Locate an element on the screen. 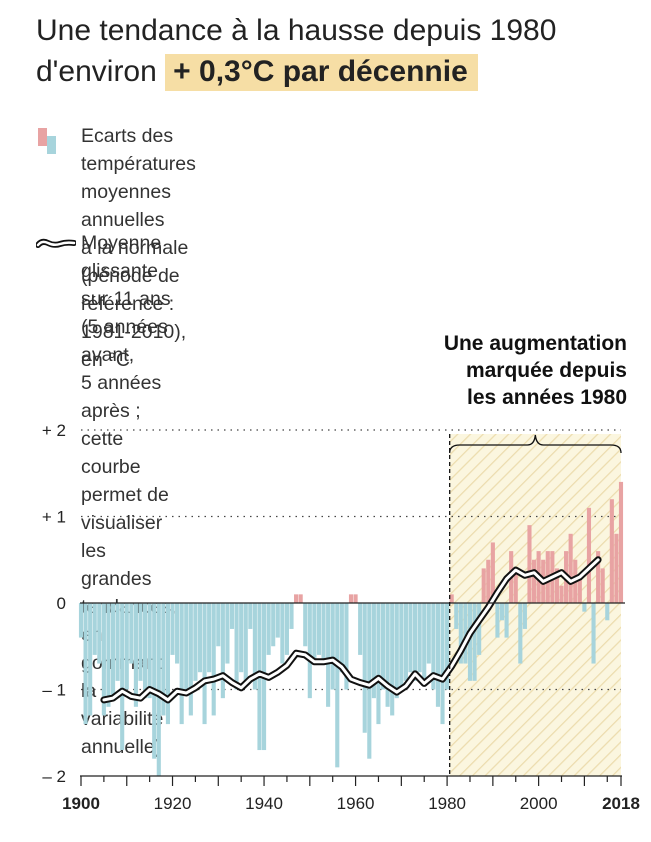 The height and width of the screenshot is (842, 651). x-tick-label: 1960 is located at coordinates (356, 803).